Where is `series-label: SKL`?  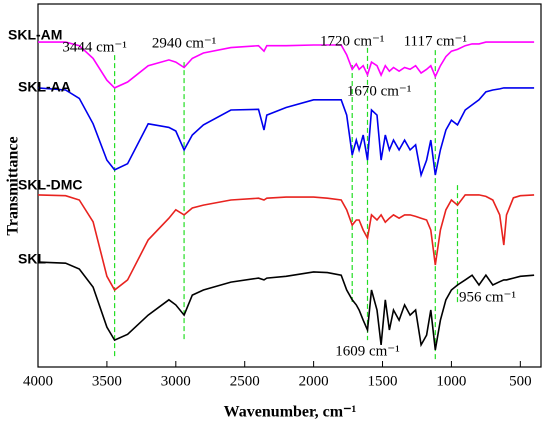 series-label: SKL is located at coordinates (32, 259).